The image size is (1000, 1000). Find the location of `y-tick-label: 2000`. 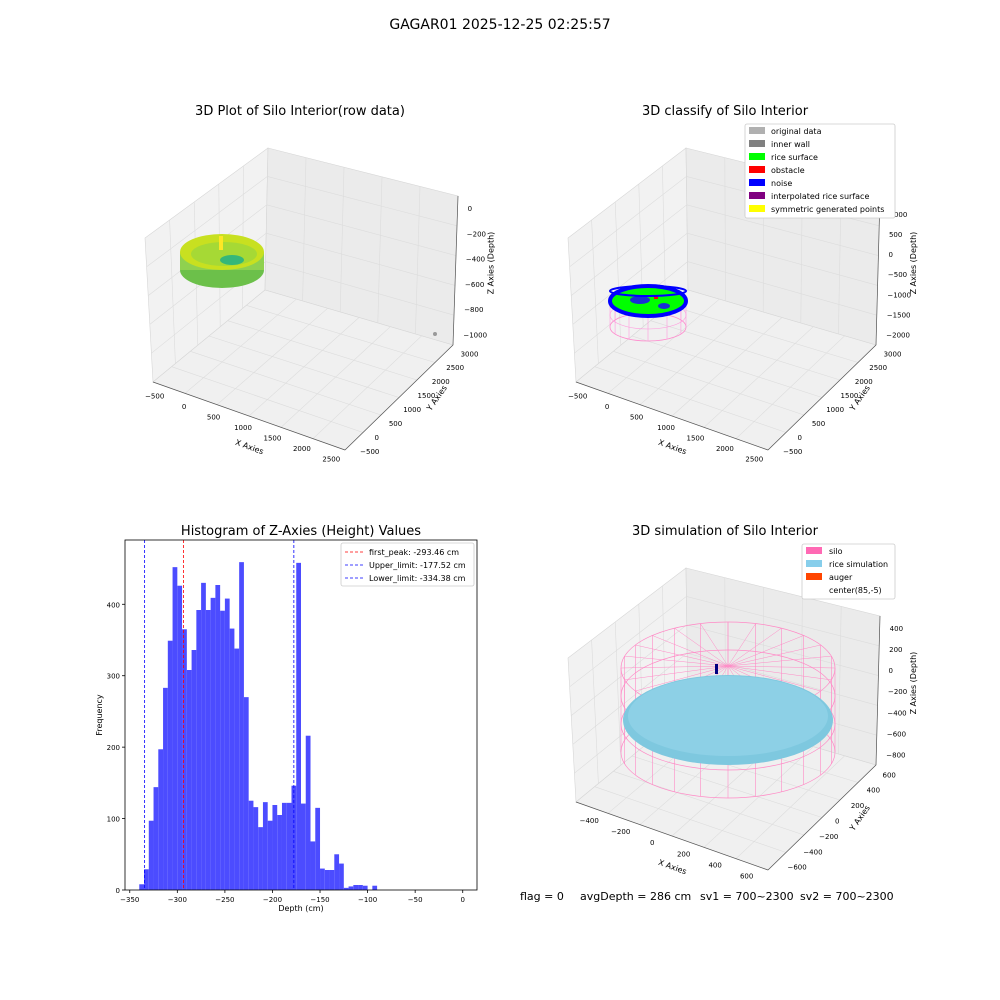

y-tick-label: 2000 is located at coordinates (864, 382).